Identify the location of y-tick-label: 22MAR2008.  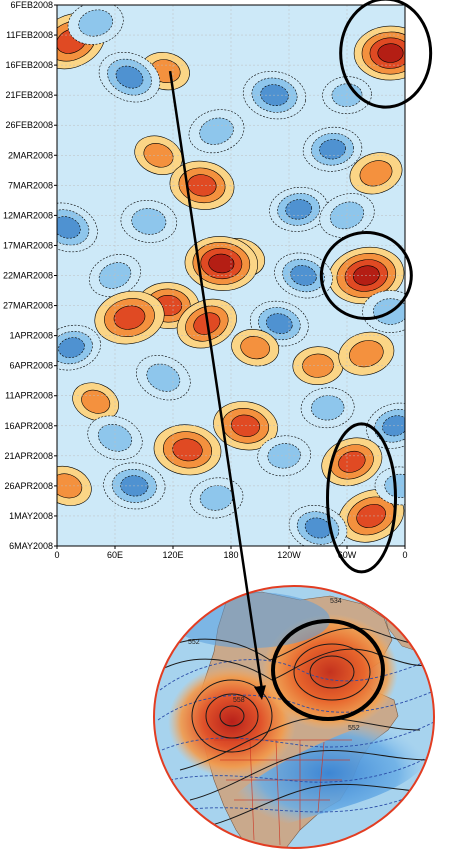
(28, 276).